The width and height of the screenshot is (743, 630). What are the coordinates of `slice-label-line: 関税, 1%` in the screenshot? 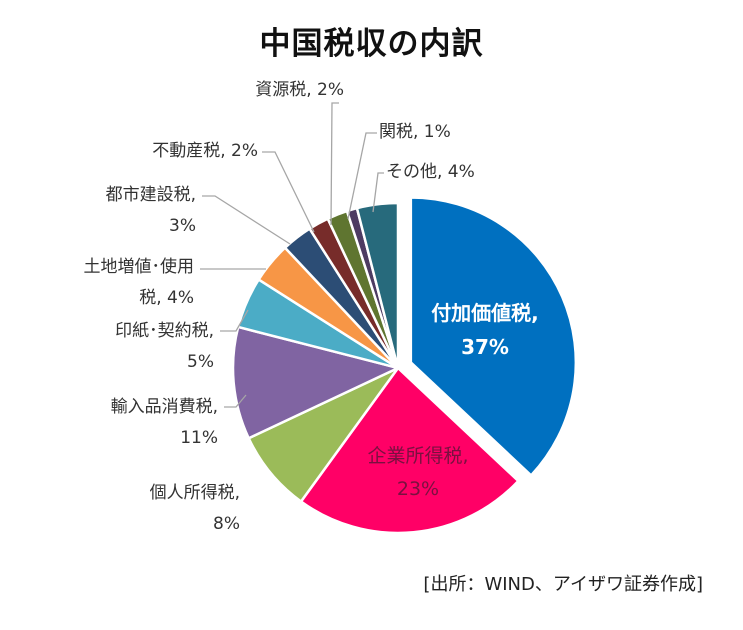 It's located at (415, 132).